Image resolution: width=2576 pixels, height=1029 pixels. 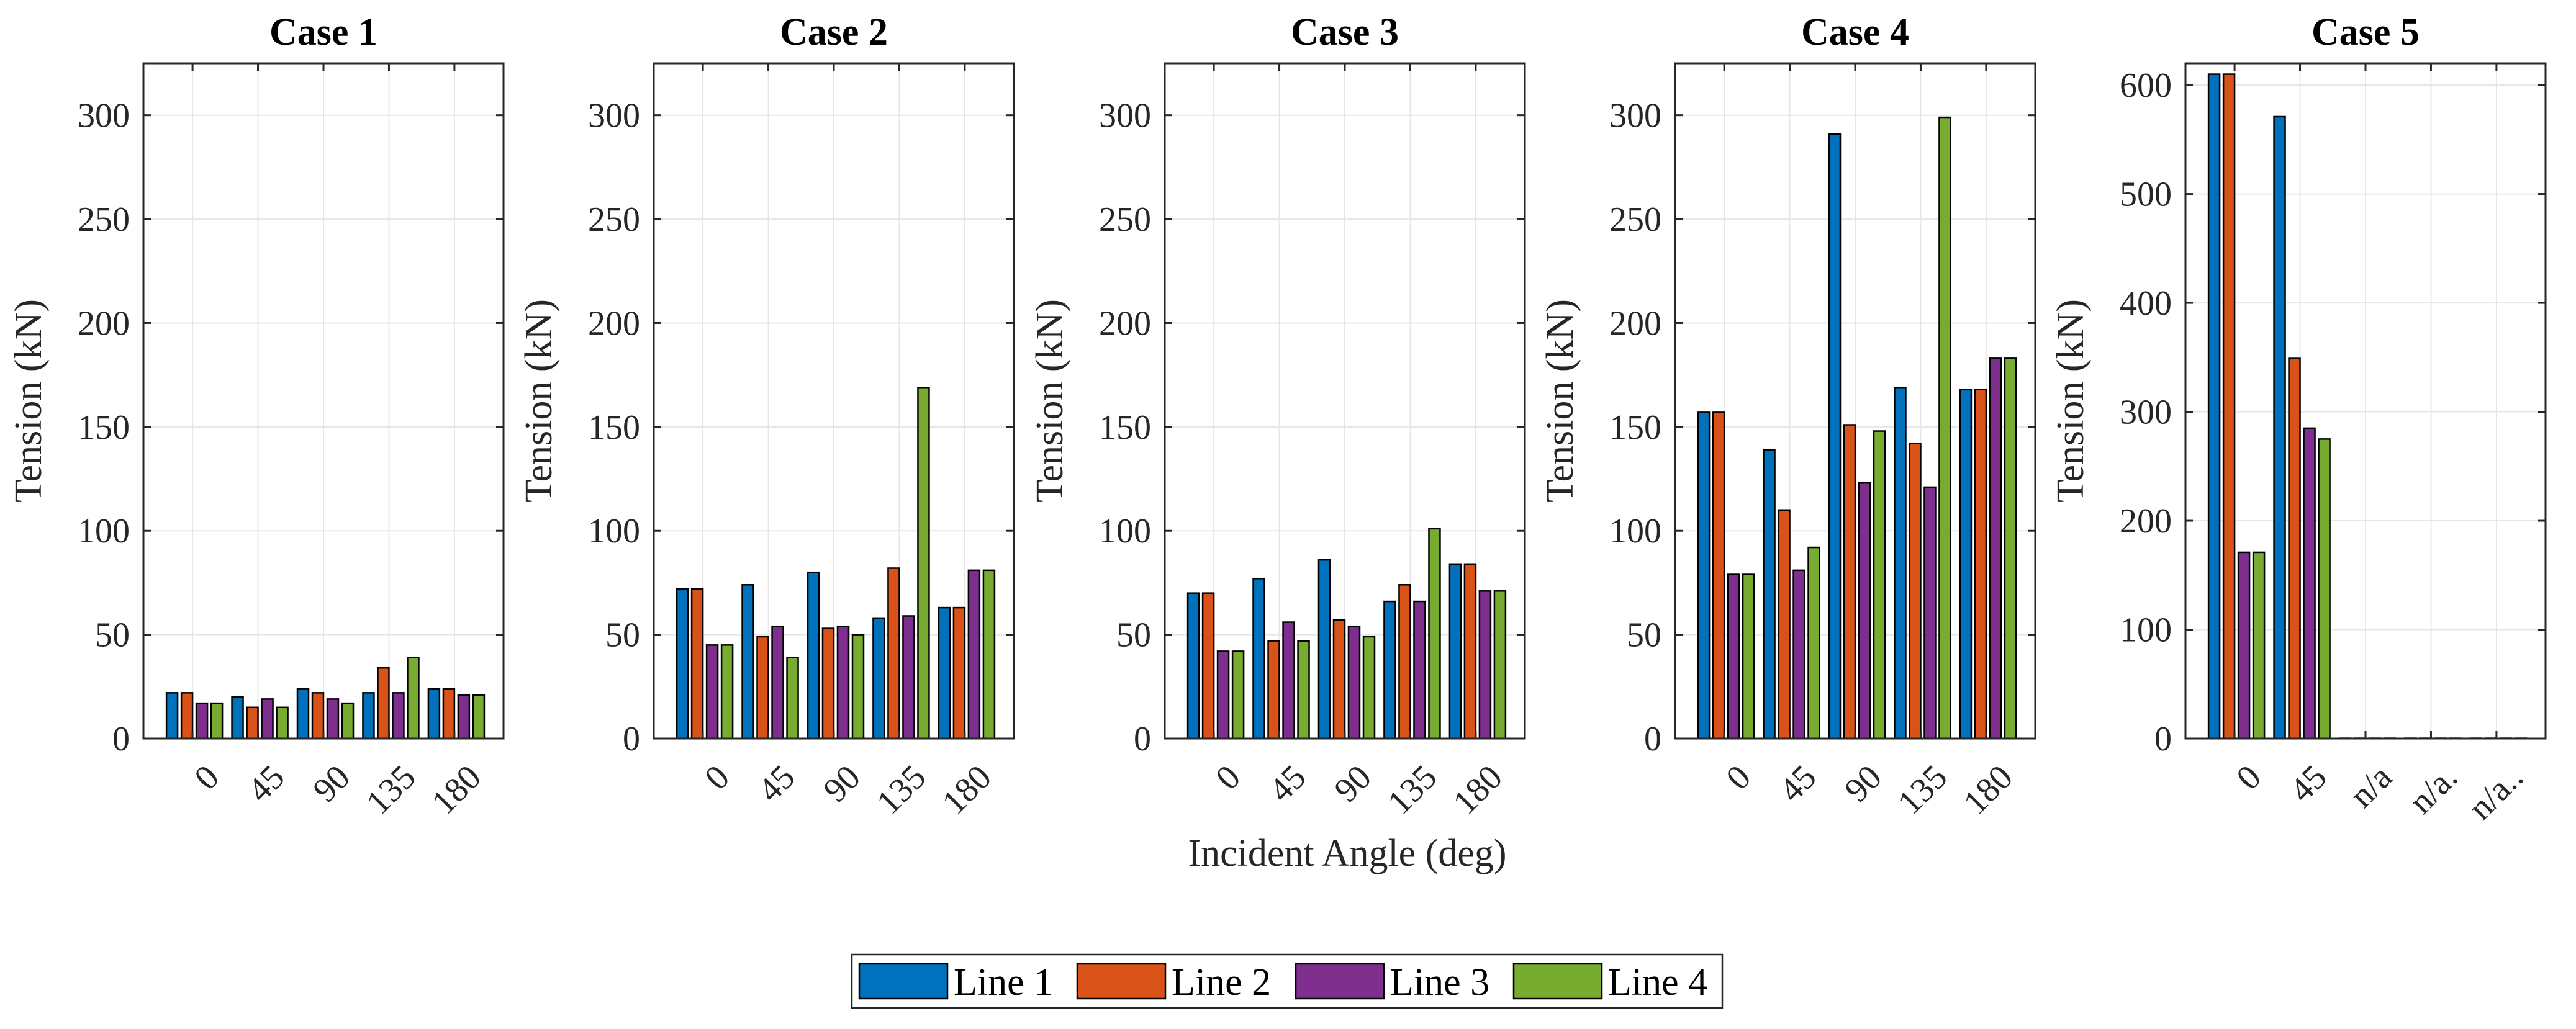 I want to click on legend-label-line-4: Line 4, so click(x=1657, y=982).